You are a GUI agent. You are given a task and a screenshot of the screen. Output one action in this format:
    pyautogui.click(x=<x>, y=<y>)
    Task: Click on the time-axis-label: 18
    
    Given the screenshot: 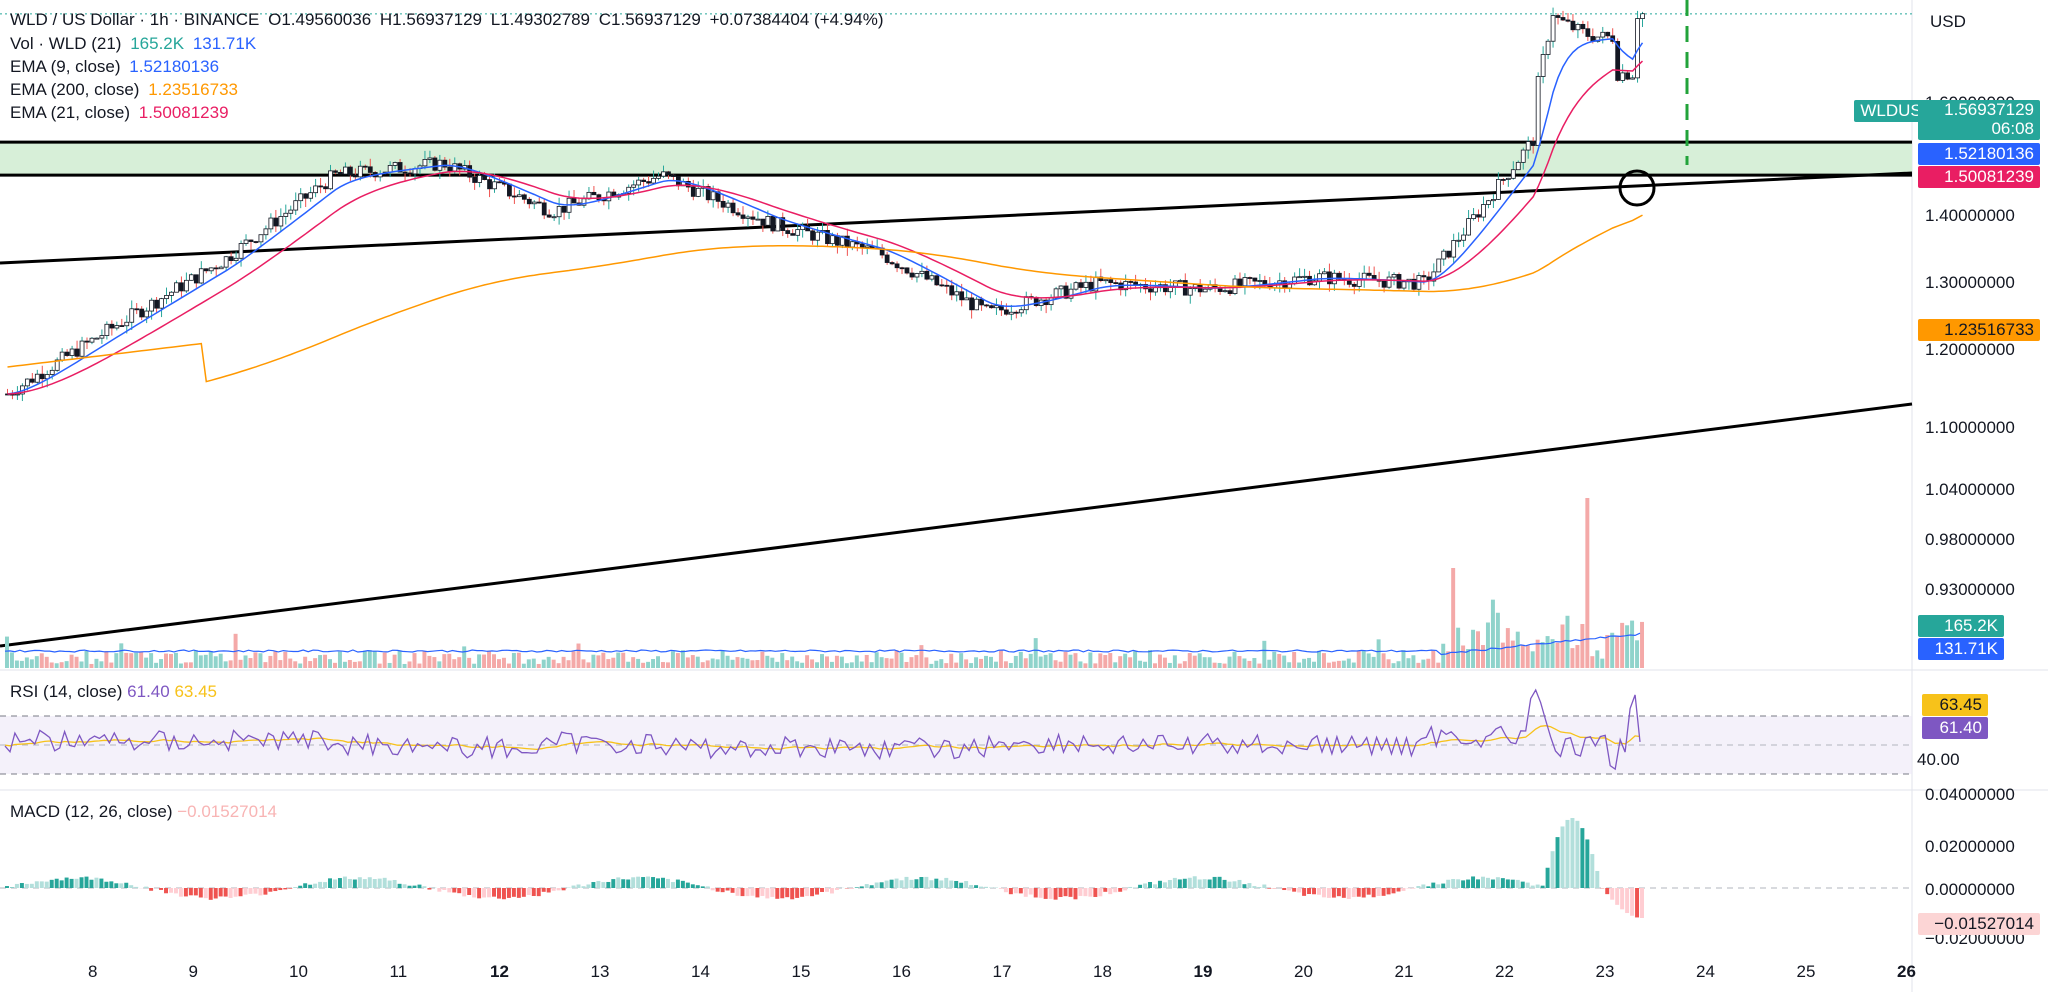 What is the action you would take?
    pyautogui.click(x=1102, y=971)
    